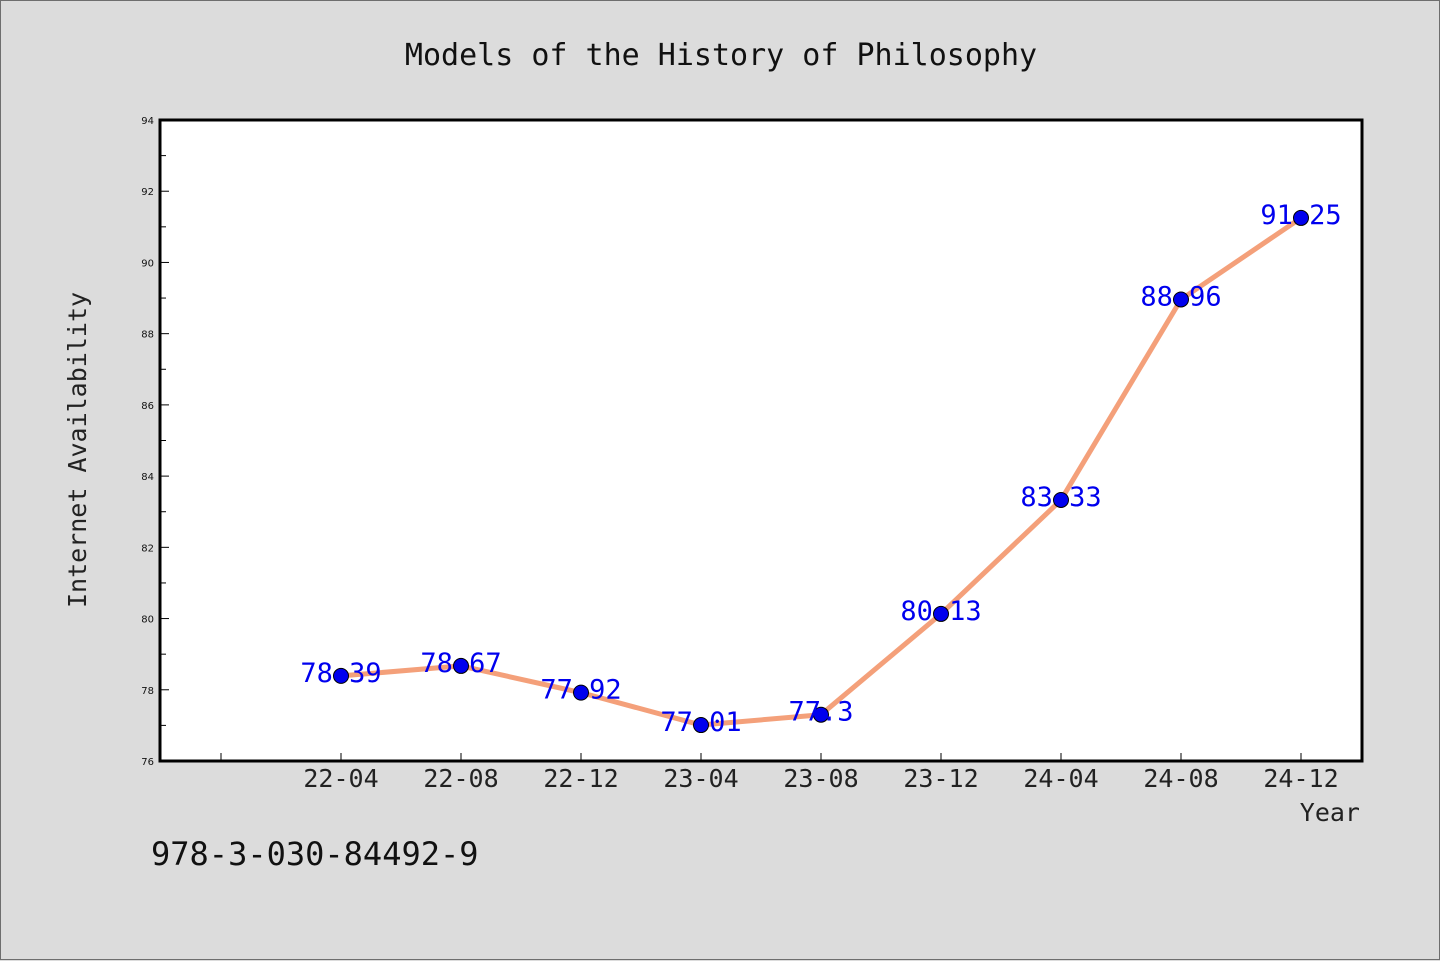  I want to click on y-tick-label: 88, so click(147, 335).